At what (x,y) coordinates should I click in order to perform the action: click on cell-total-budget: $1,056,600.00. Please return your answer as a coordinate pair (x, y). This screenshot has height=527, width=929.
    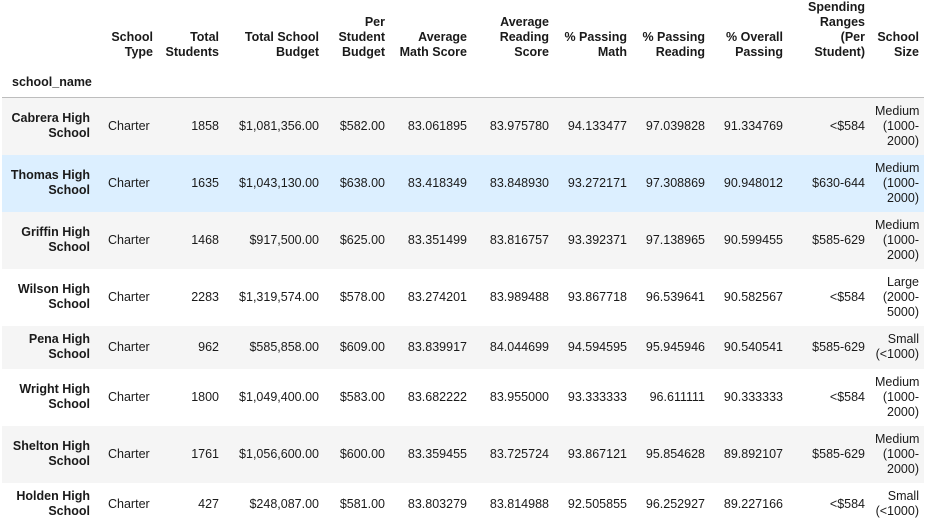
    Looking at the image, I should click on (279, 453).